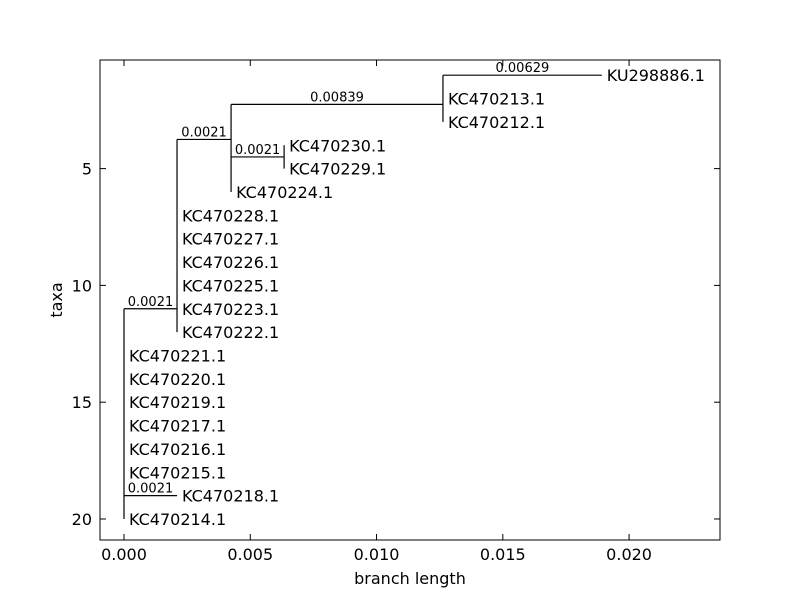 The width and height of the screenshot is (800, 600). What do you see at coordinates (177, 379) in the screenshot?
I see `leaf-label: KC470220.1` at bounding box center [177, 379].